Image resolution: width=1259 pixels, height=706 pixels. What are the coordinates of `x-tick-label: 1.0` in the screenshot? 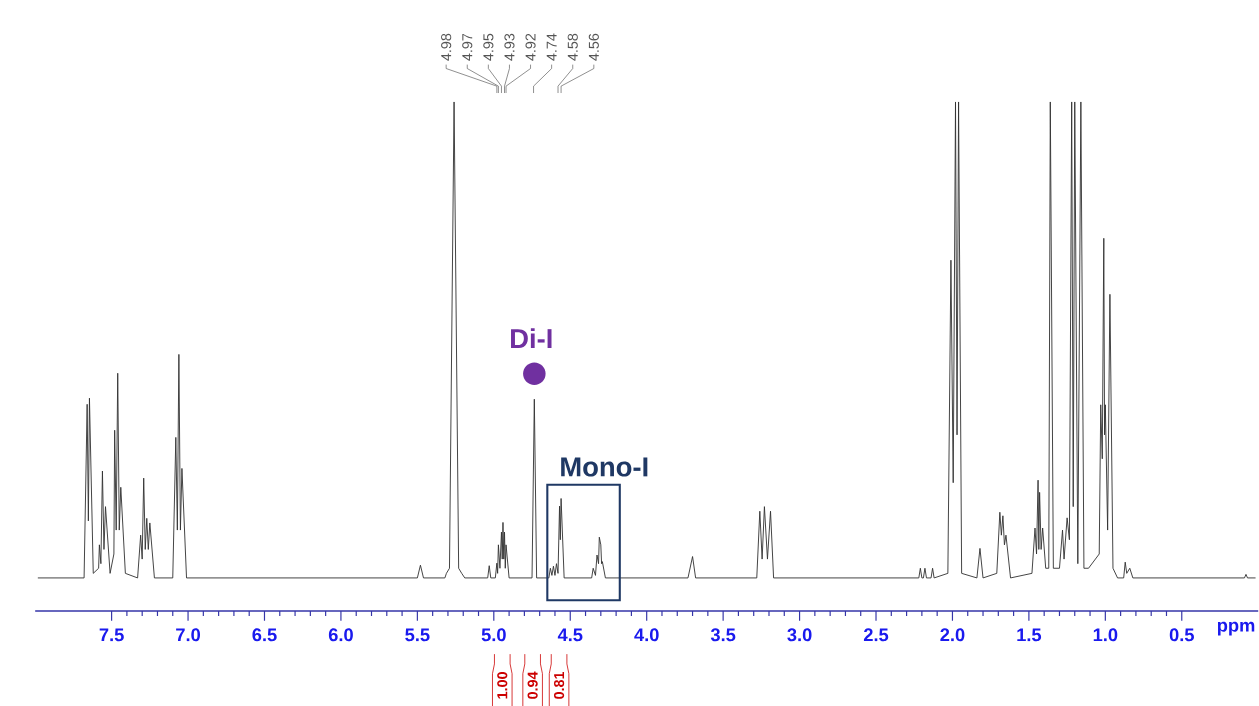 It's located at (1105, 635).